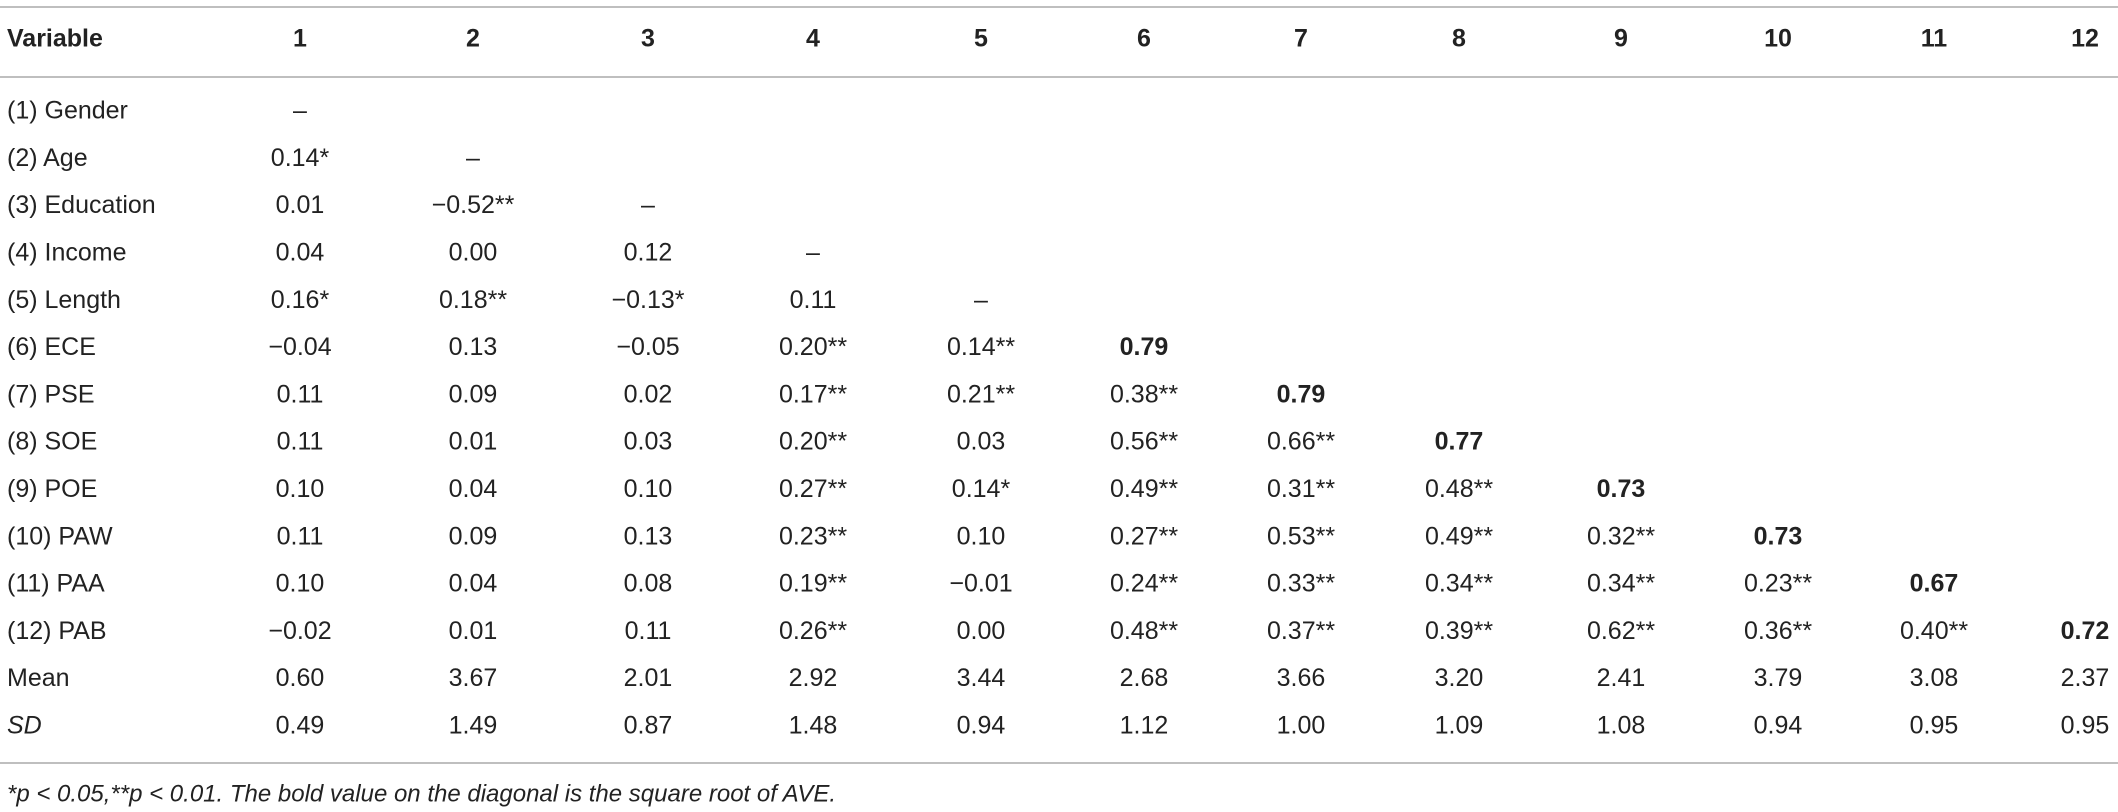 The image size is (2118, 812). I want to click on cell: 0.36**, so click(1778, 631).